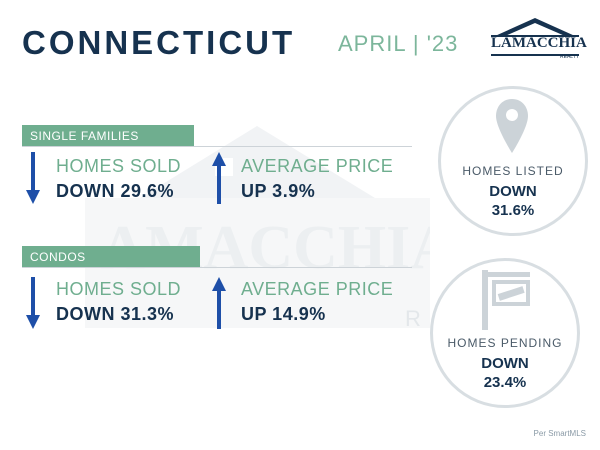 The width and height of the screenshot is (600, 450). Describe the element at coordinates (108, 136) in the screenshot. I see `section-header-single-families: SINGLE FAMILIES` at that location.